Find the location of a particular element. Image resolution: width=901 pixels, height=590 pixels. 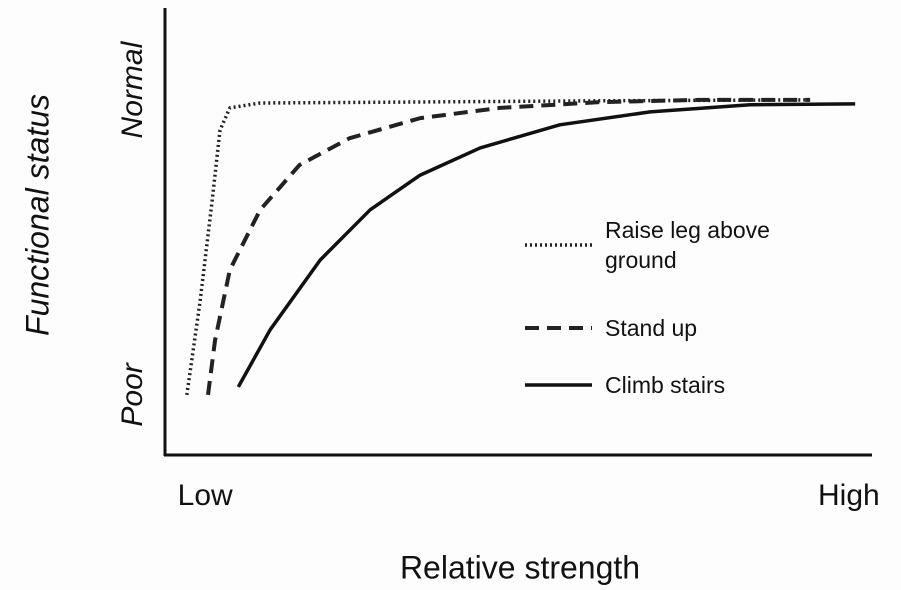

x-tick-label: Low is located at coordinates (205, 495).